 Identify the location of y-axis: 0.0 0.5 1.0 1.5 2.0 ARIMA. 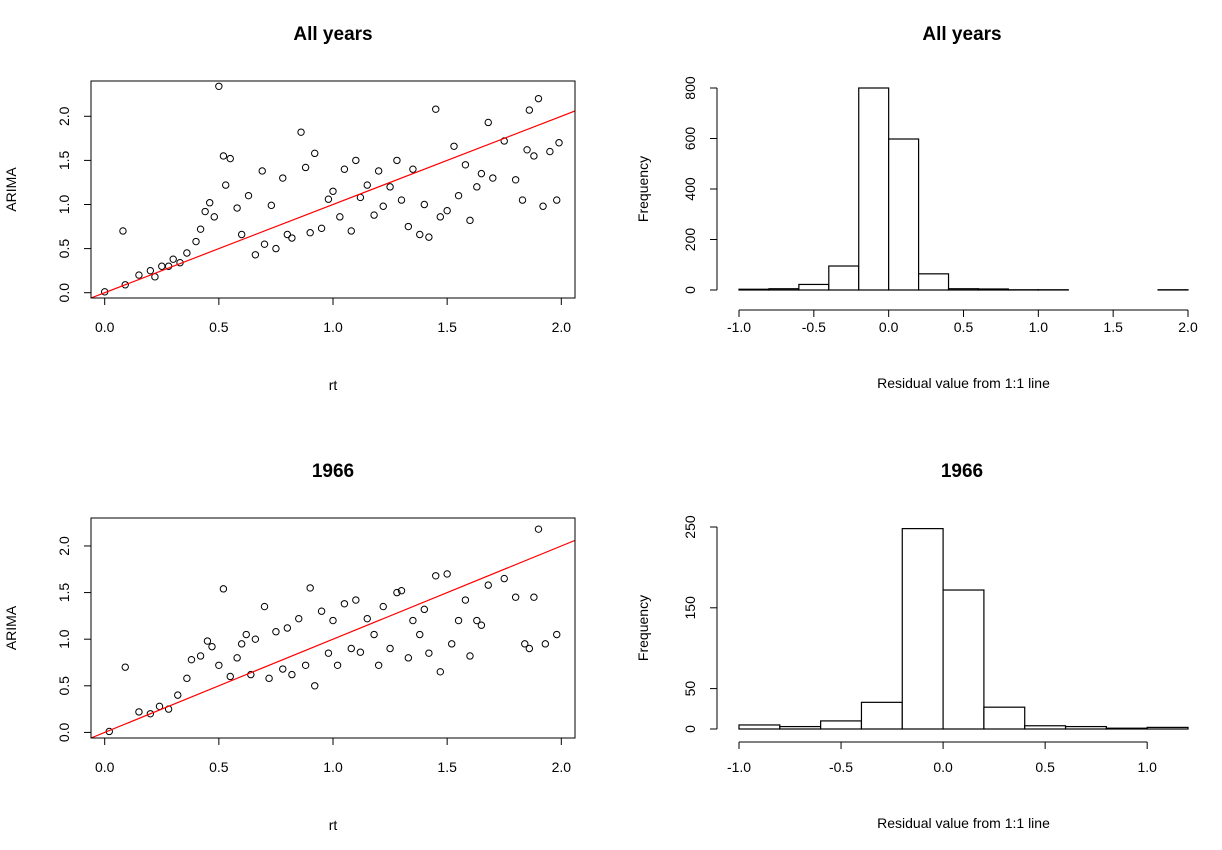
(47, 204).